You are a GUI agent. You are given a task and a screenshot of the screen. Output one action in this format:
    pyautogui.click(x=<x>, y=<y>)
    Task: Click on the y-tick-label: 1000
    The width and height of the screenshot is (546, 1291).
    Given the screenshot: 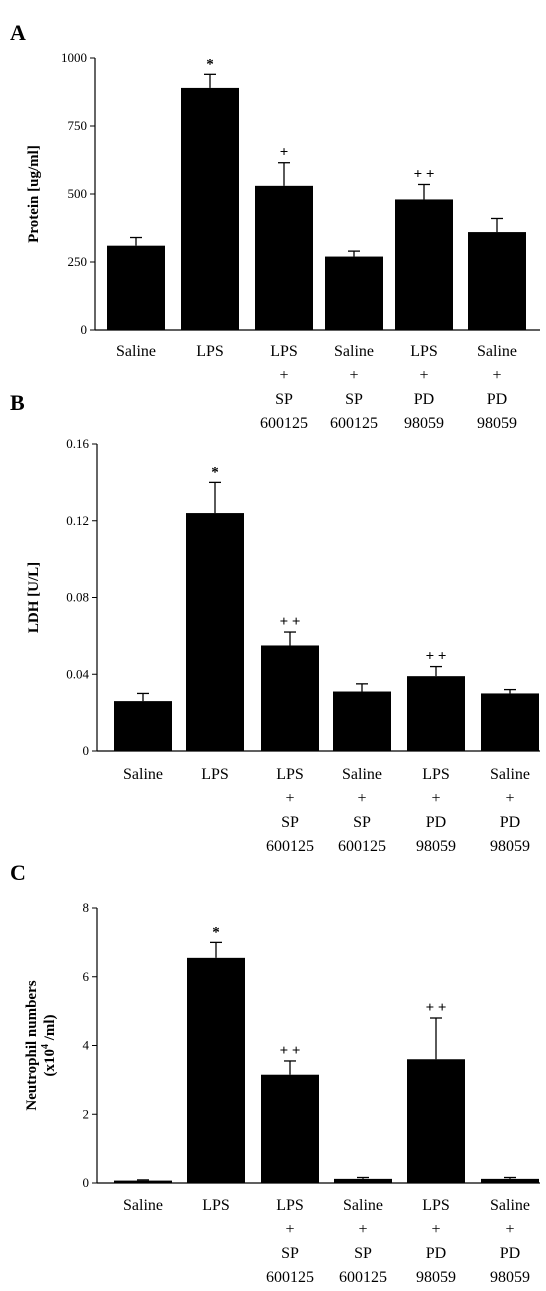 What is the action you would take?
    pyautogui.click(x=74, y=57)
    